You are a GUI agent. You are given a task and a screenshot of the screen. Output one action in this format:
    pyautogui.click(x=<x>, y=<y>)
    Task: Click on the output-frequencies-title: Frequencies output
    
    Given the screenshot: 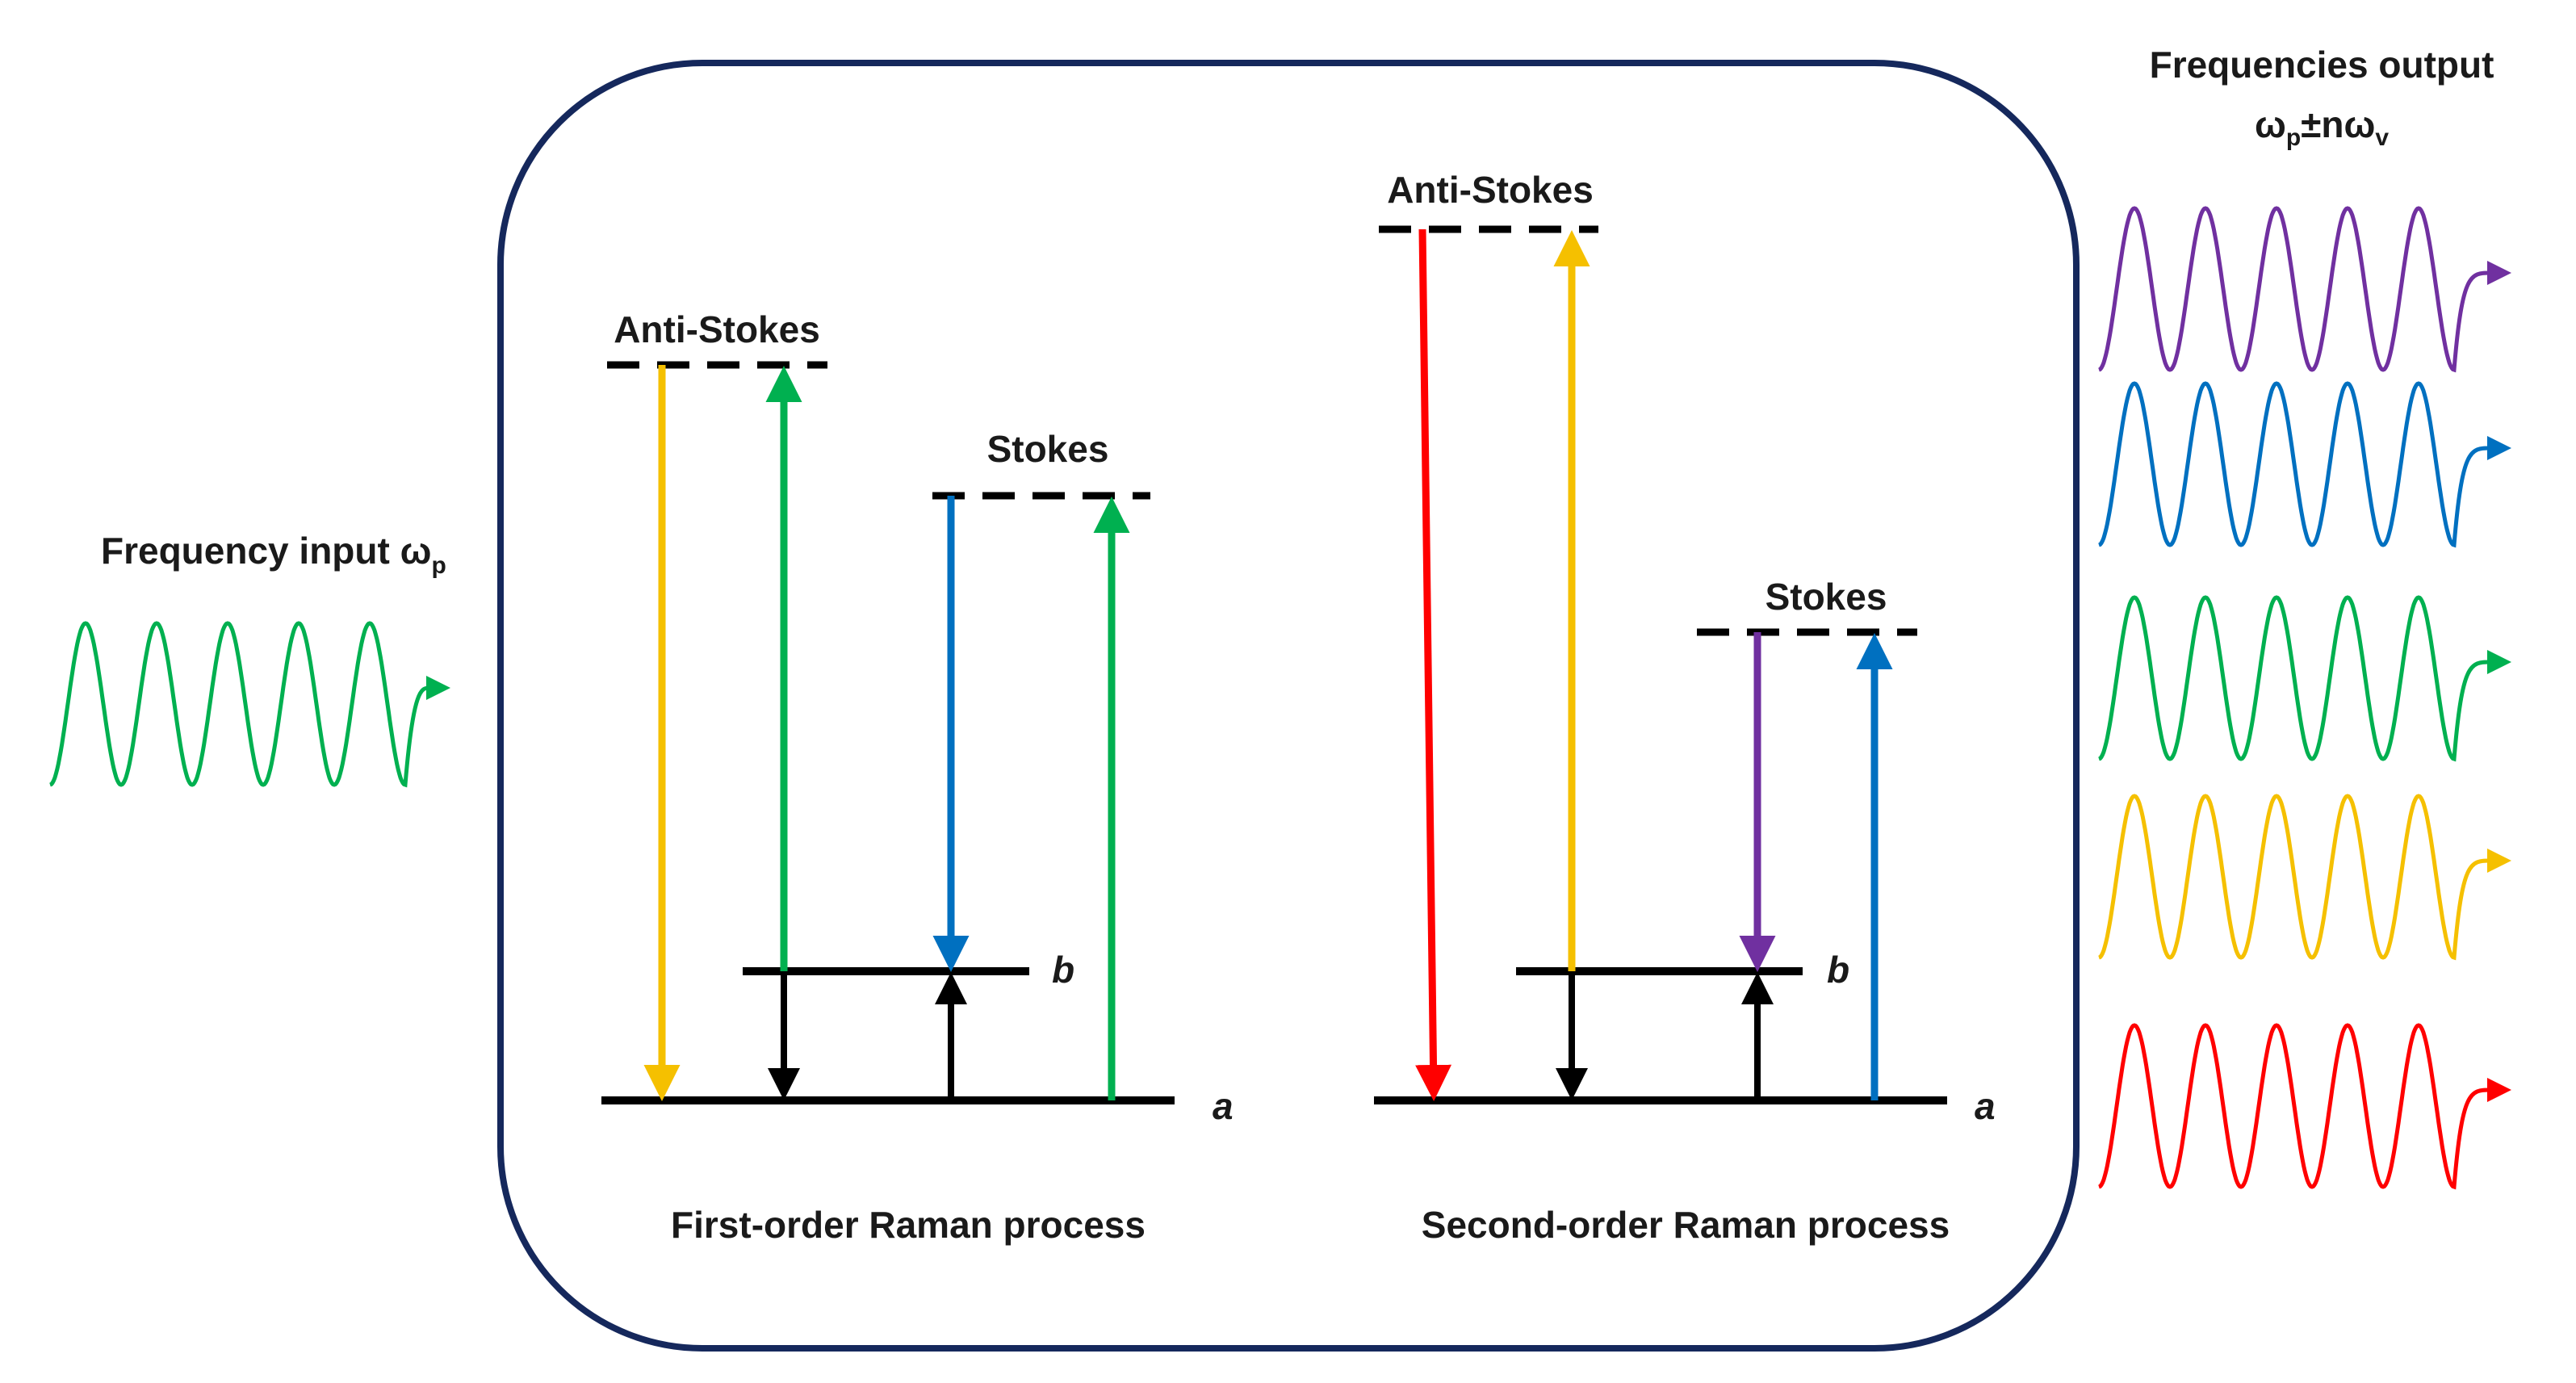 What is the action you would take?
    pyautogui.click(x=2322, y=65)
    